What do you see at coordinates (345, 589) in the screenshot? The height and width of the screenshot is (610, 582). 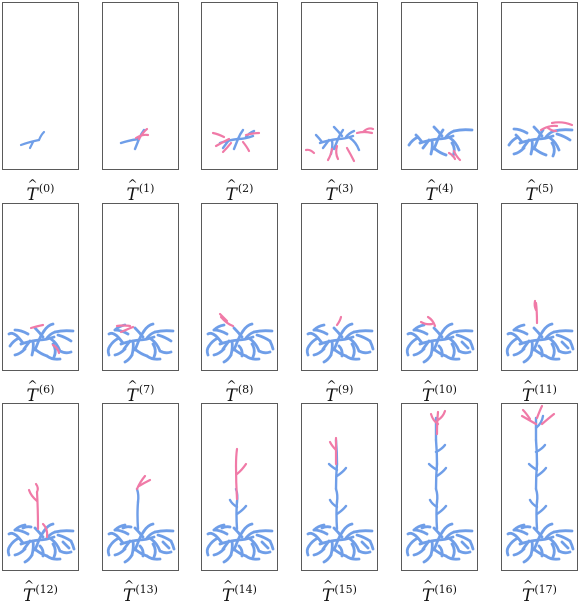 I see `caption-step: (15)` at bounding box center [345, 589].